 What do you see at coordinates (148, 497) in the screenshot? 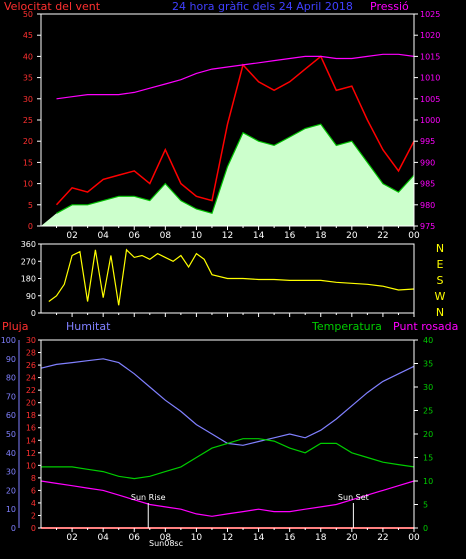
I see `sun-event-label: Sun Rise` at bounding box center [148, 497].